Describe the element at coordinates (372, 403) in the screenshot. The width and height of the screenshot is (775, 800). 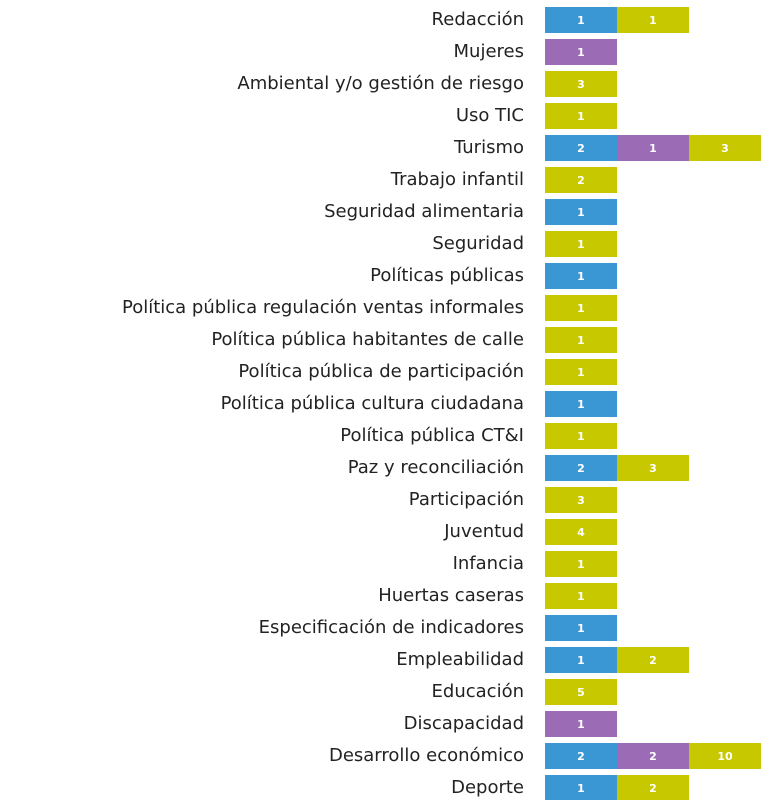
I see `category-label: Política pública cultura ciudadana` at that location.